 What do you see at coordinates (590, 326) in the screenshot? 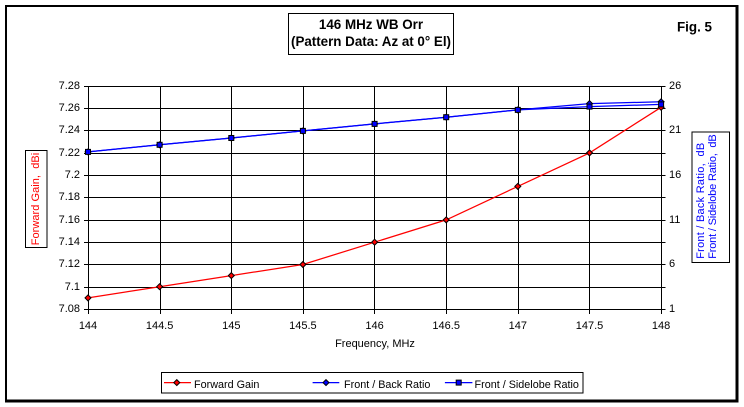
I see `svg-text: 147.5` at bounding box center [590, 326].